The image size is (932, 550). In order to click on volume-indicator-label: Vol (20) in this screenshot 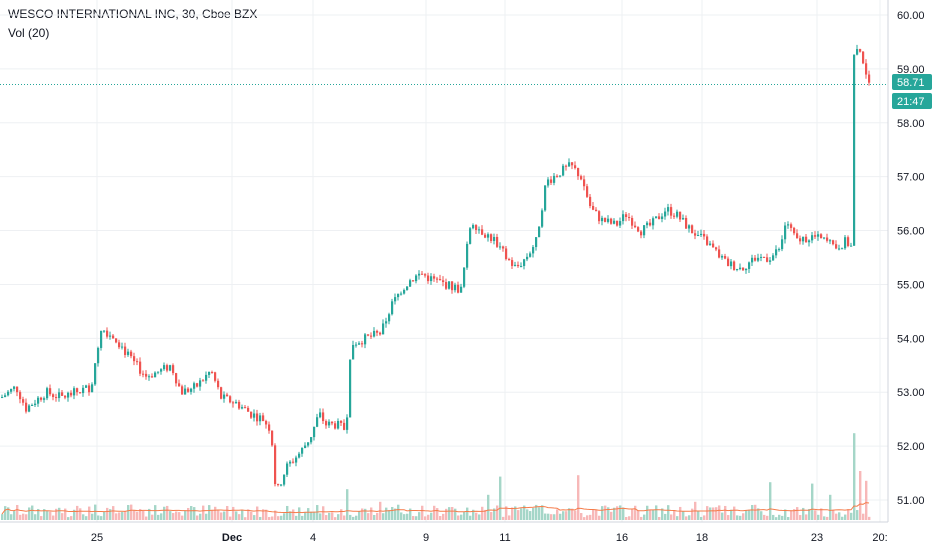, I will do `click(29, 33)`.